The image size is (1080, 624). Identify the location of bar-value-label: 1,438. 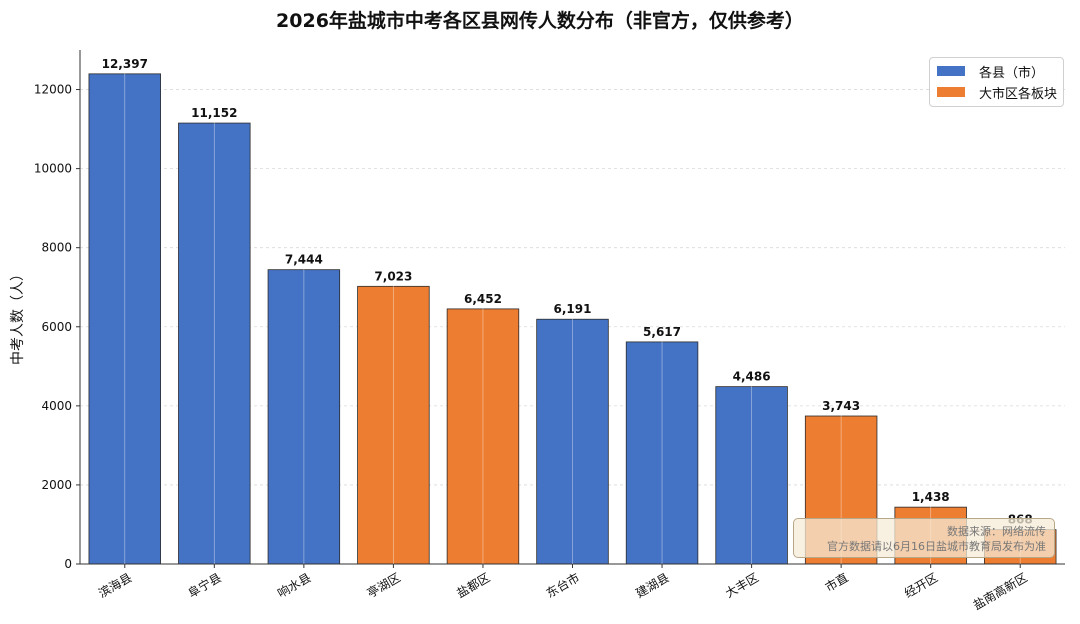
(931, 497).